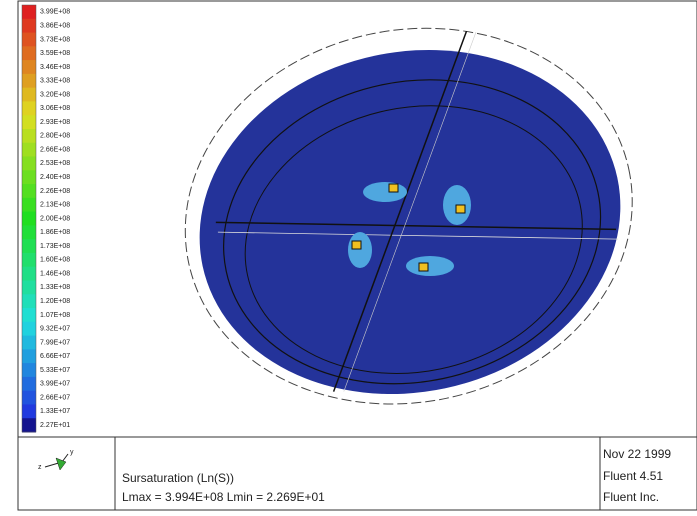 Image resolution: width=697 pixels, height=516 pixels. I want to click on colorbar-label: 1.20E+08, so click(55, 301).